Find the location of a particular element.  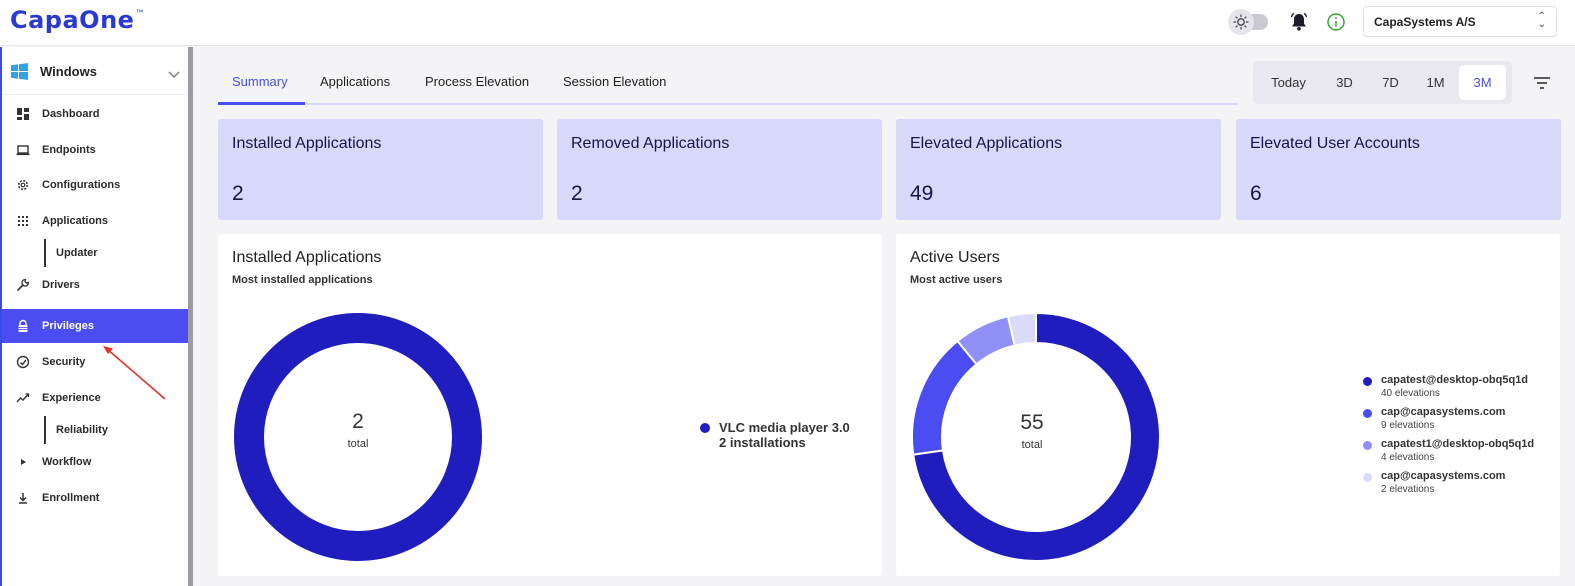

sidebar-item-applications: Applications is located at coordinates (95, 221).